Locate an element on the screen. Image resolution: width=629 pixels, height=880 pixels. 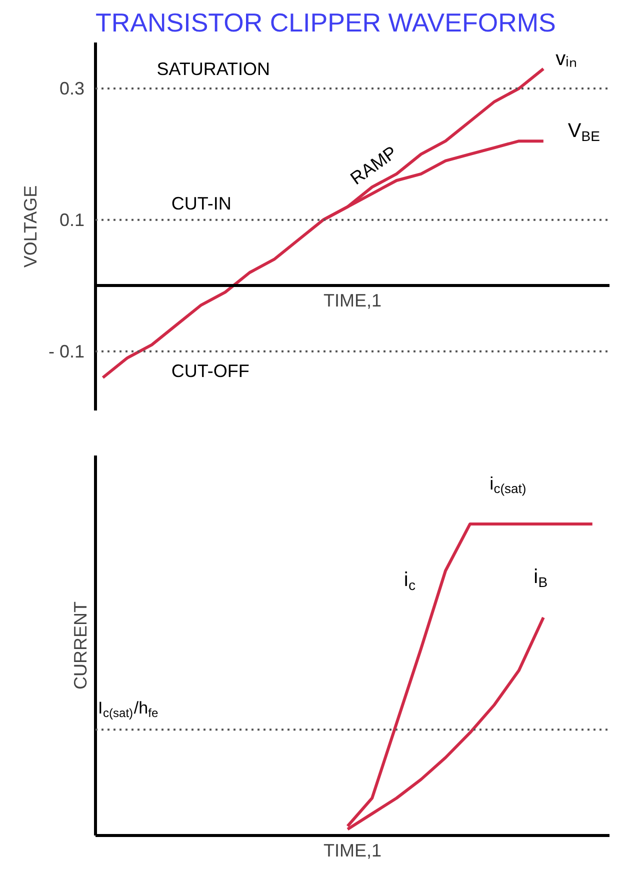
annotation: CUT-OFF is located at coordinates (210, 371).